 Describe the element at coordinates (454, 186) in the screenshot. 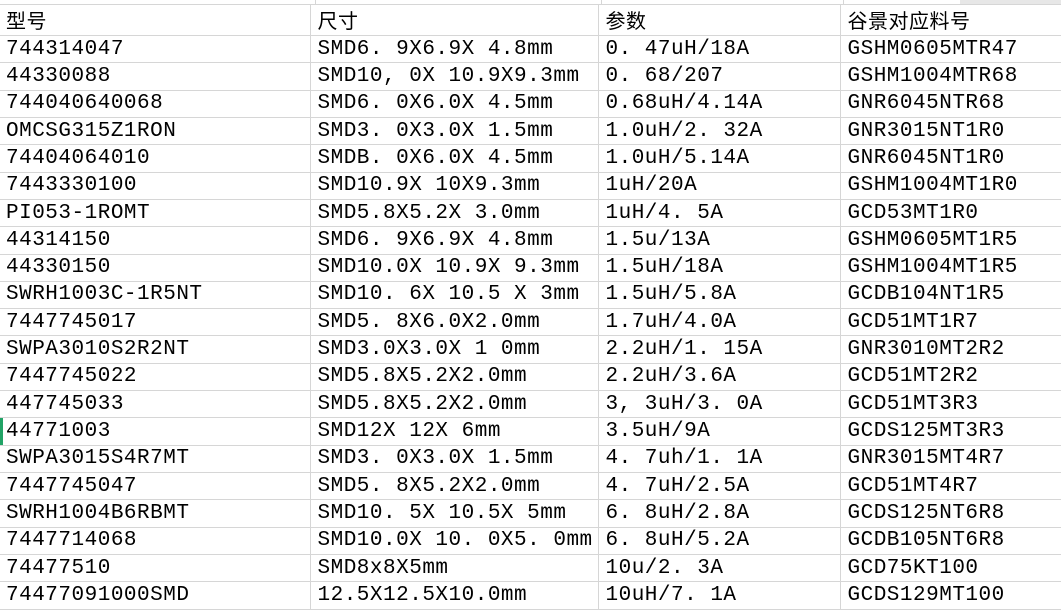

I see `cell-size: SMD10.9X 10X9.3mm` at that location.